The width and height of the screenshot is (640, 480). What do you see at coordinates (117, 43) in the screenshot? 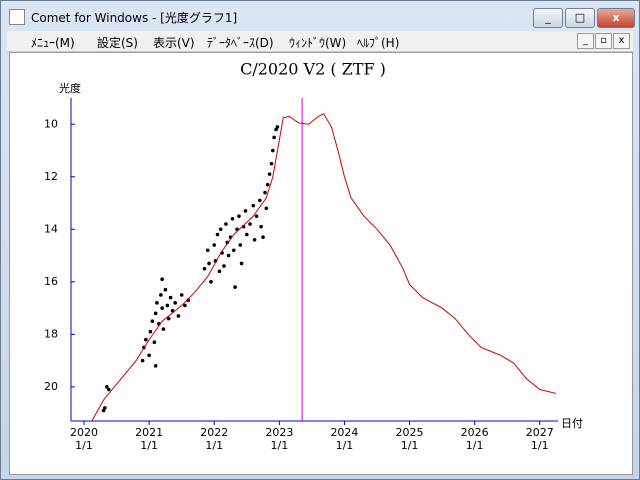
I see `menu-item: 設定(S)` at bounding box center [117, 43].